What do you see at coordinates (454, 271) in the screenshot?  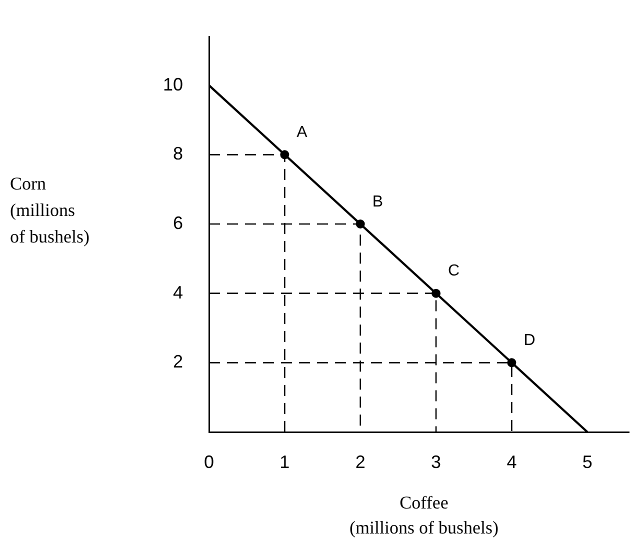 I see `annotation: C` at bounding box center [454, 271].